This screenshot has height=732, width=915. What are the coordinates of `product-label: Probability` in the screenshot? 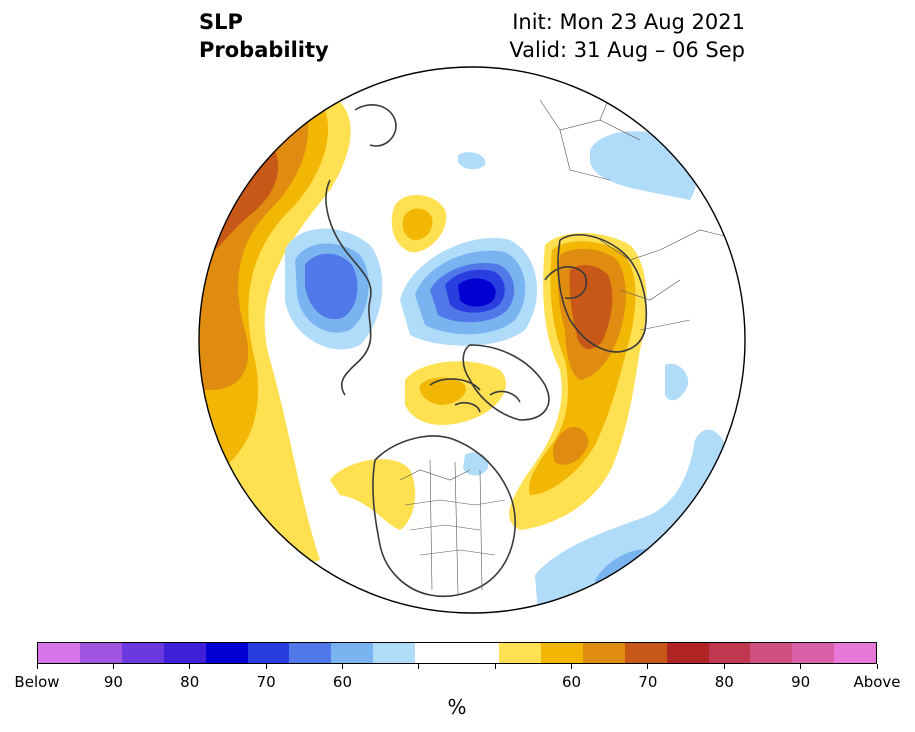 It's located at (264, 50).